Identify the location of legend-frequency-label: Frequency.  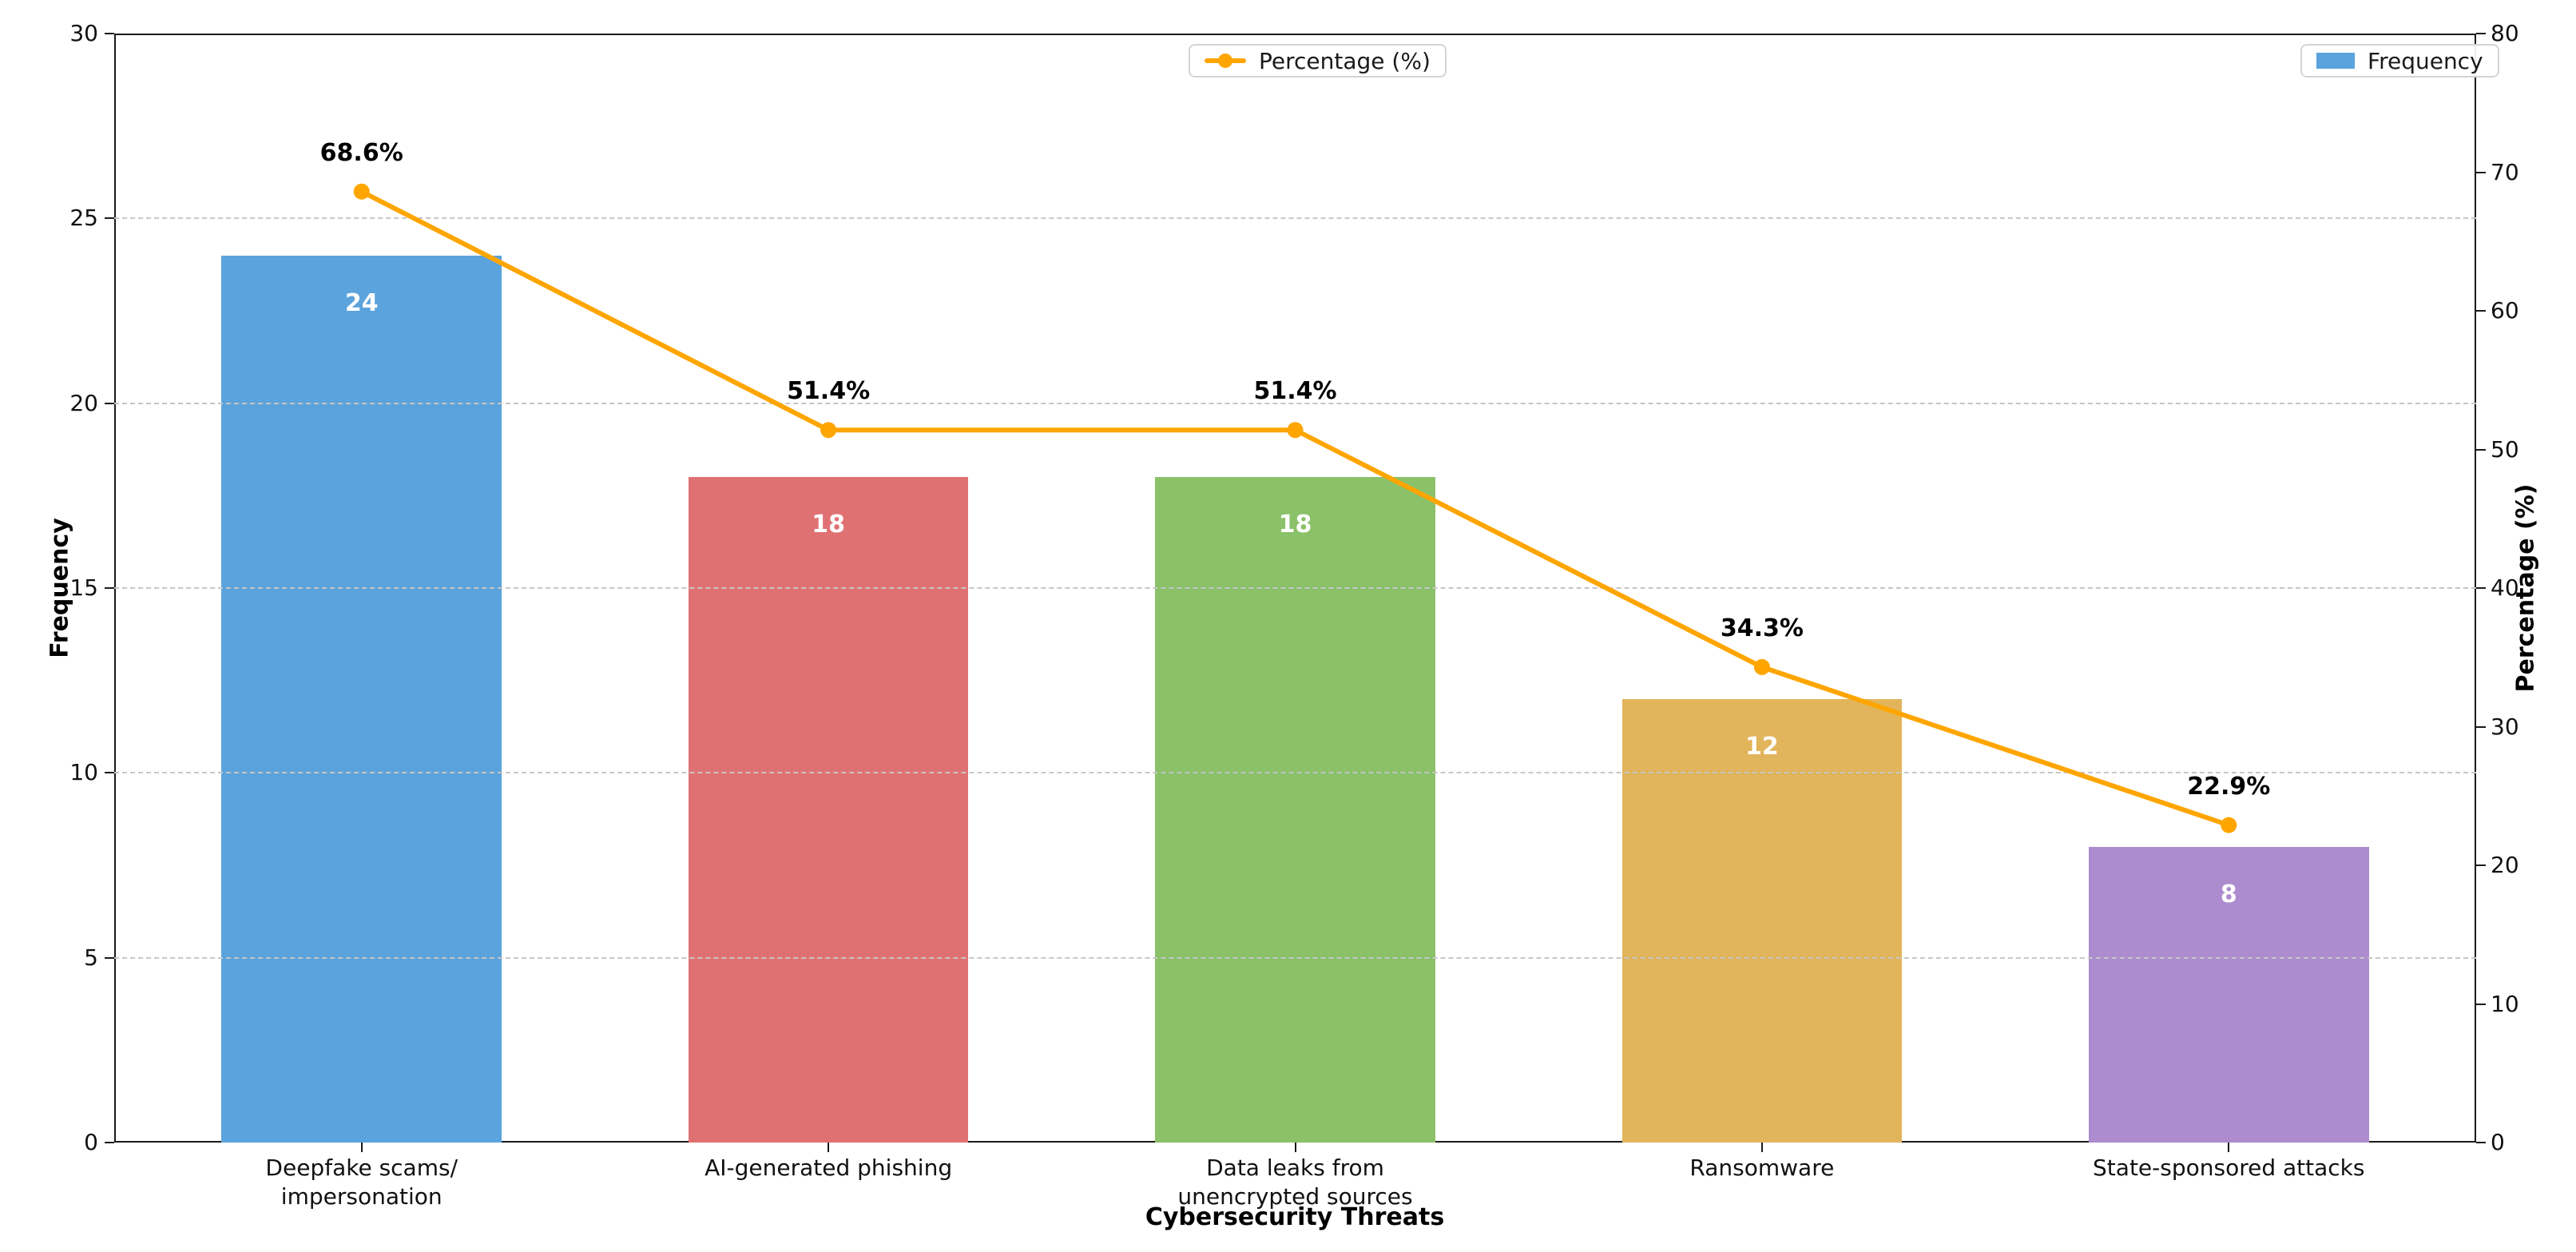
(2425, 60).